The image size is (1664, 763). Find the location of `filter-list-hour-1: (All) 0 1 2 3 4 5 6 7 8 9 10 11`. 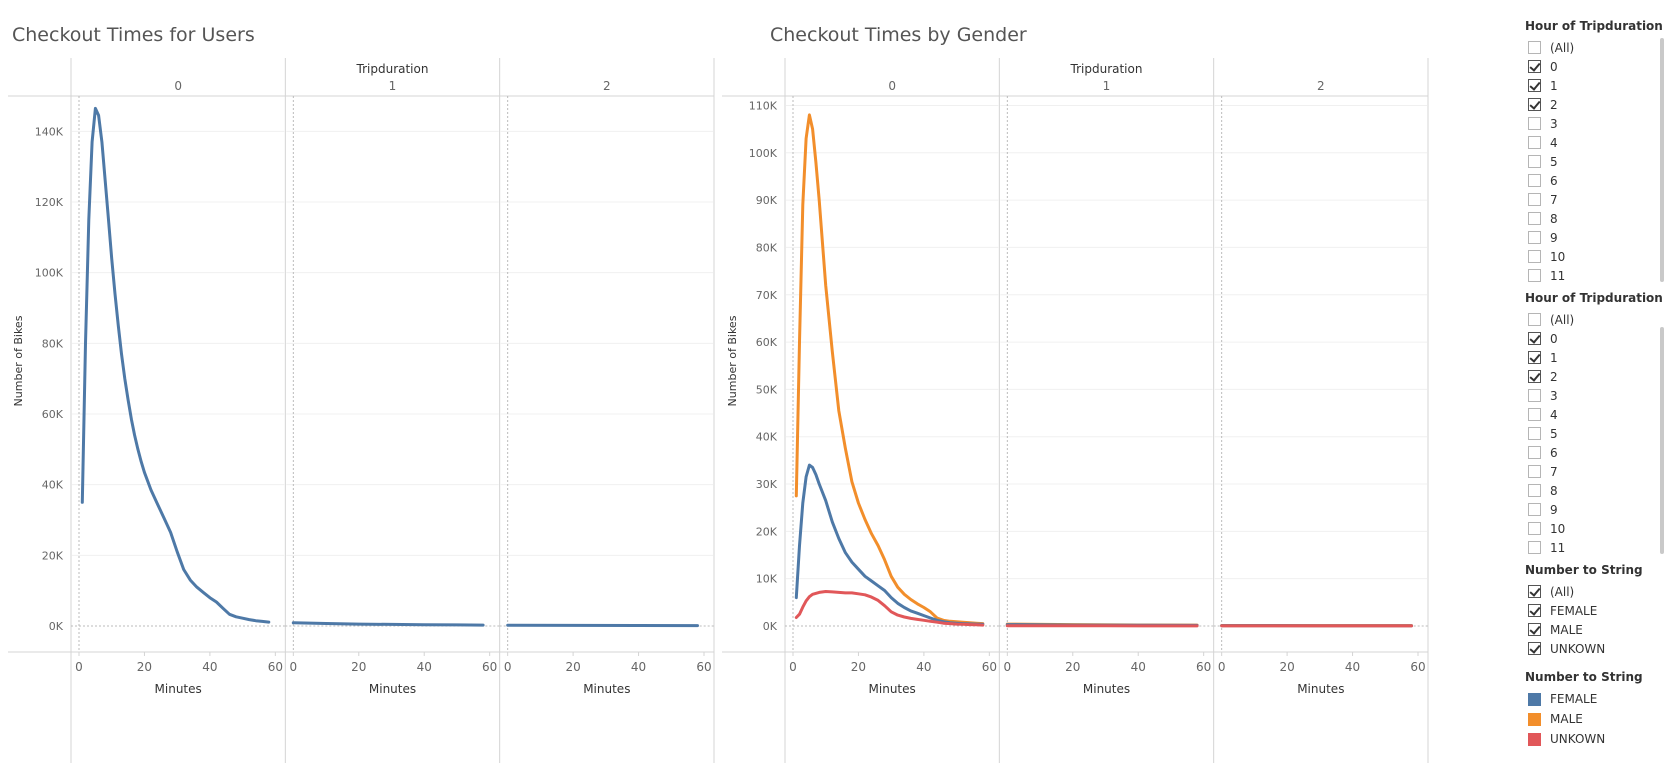

filter-list-hour-1: (All) 0 1 2 3 4 5 6 7 8 9 10 11 is located at coordinates (1587, 160).